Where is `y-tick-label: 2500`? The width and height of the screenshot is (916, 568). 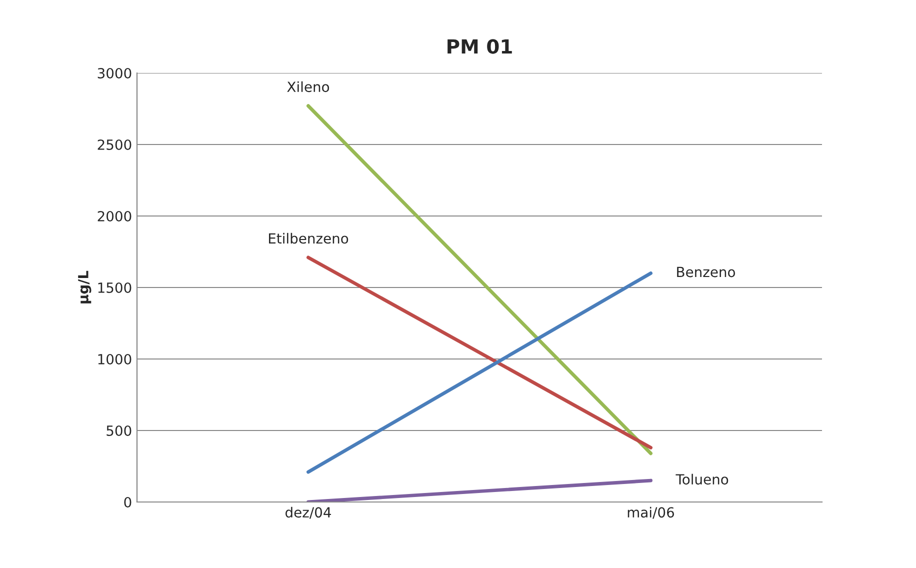
y-tick-label: 2500 is located at coordinates (115, 144).